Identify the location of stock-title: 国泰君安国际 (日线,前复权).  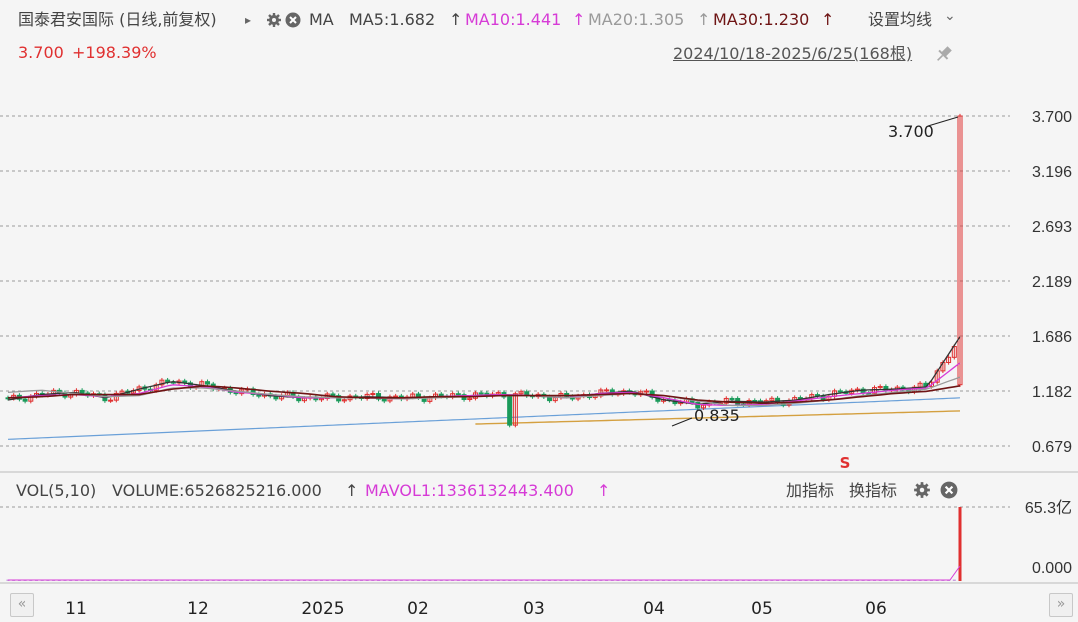
(117, 19).